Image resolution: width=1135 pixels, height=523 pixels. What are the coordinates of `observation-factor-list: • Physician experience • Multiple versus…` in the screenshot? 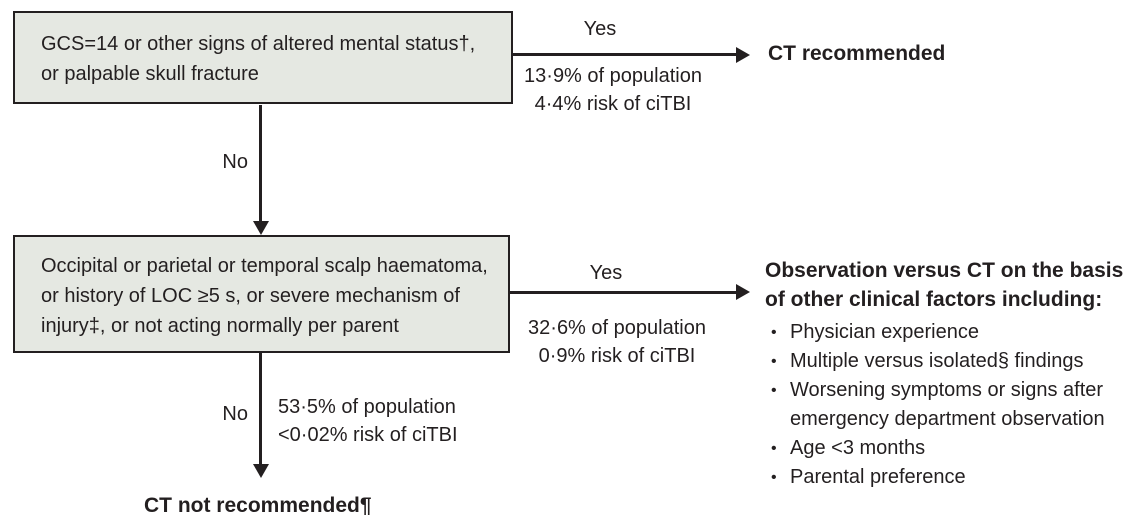 It's located at (949, 405).